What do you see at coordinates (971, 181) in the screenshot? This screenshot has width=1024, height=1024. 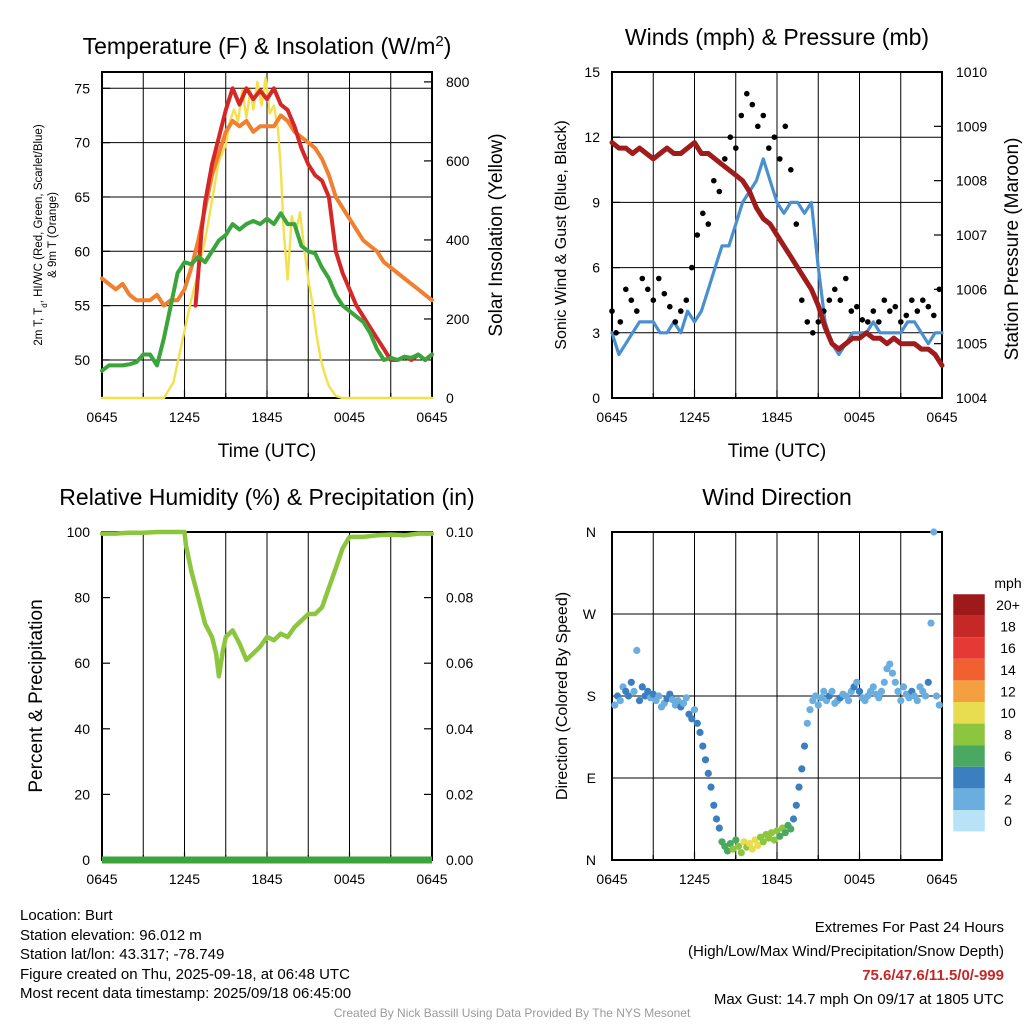 I see `y2-axis-tick-label: 1008` at bounding box center [971, 181].